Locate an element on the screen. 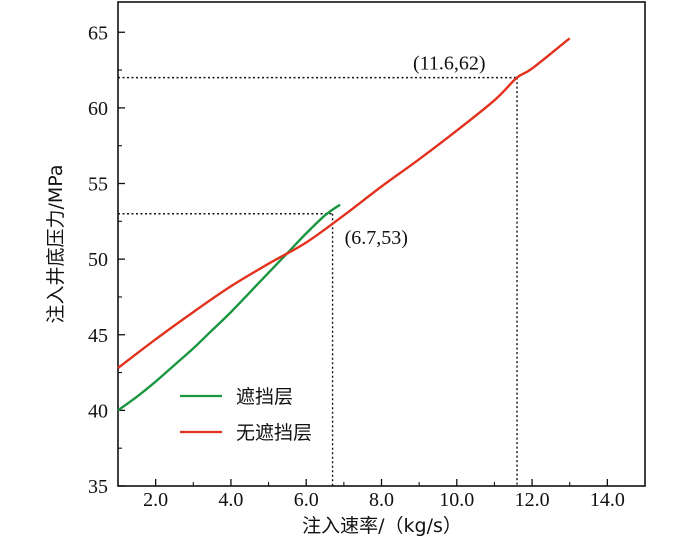  legend-label-unshielded: 无遮挡层 is located at coordinates (274, 433).